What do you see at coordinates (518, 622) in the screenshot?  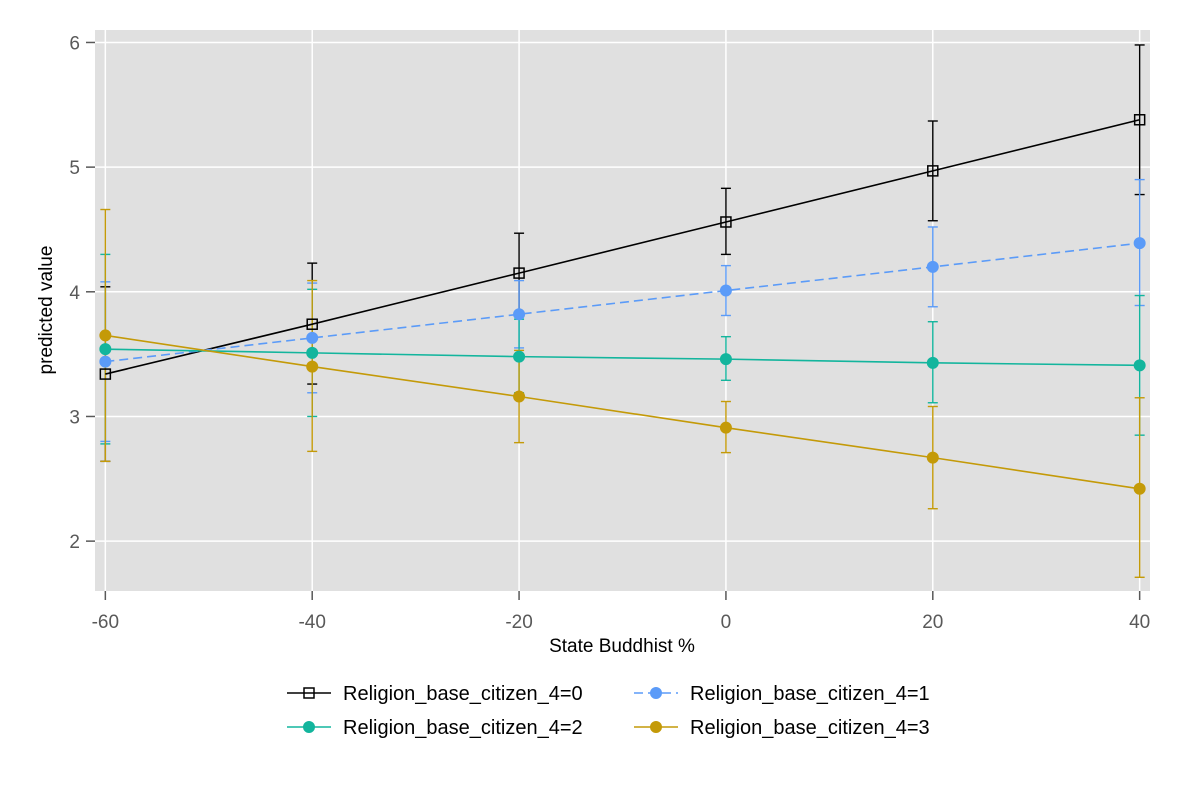 I see `x-tick-label: -20` at bounding box center [518, 622].